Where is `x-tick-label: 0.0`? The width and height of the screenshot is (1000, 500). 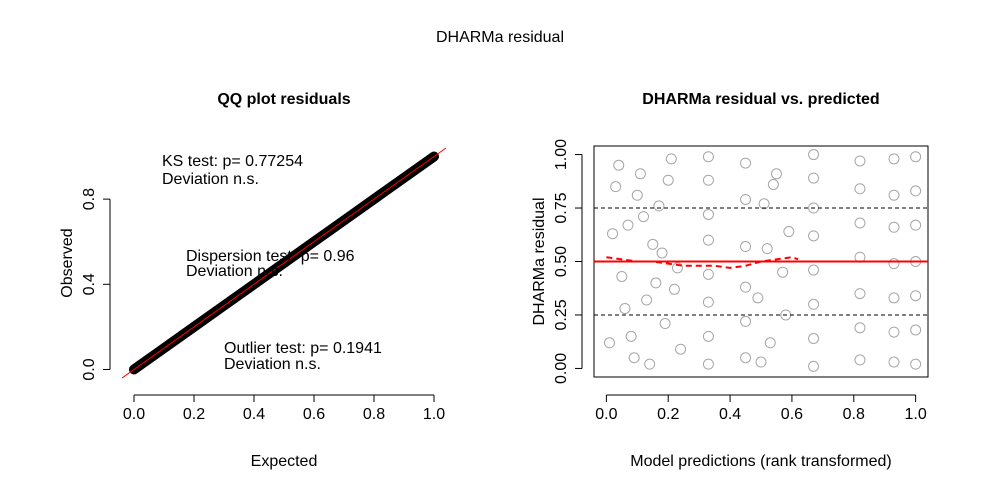
x-tick-label: 0.0 is located at coordinates (606, 414).